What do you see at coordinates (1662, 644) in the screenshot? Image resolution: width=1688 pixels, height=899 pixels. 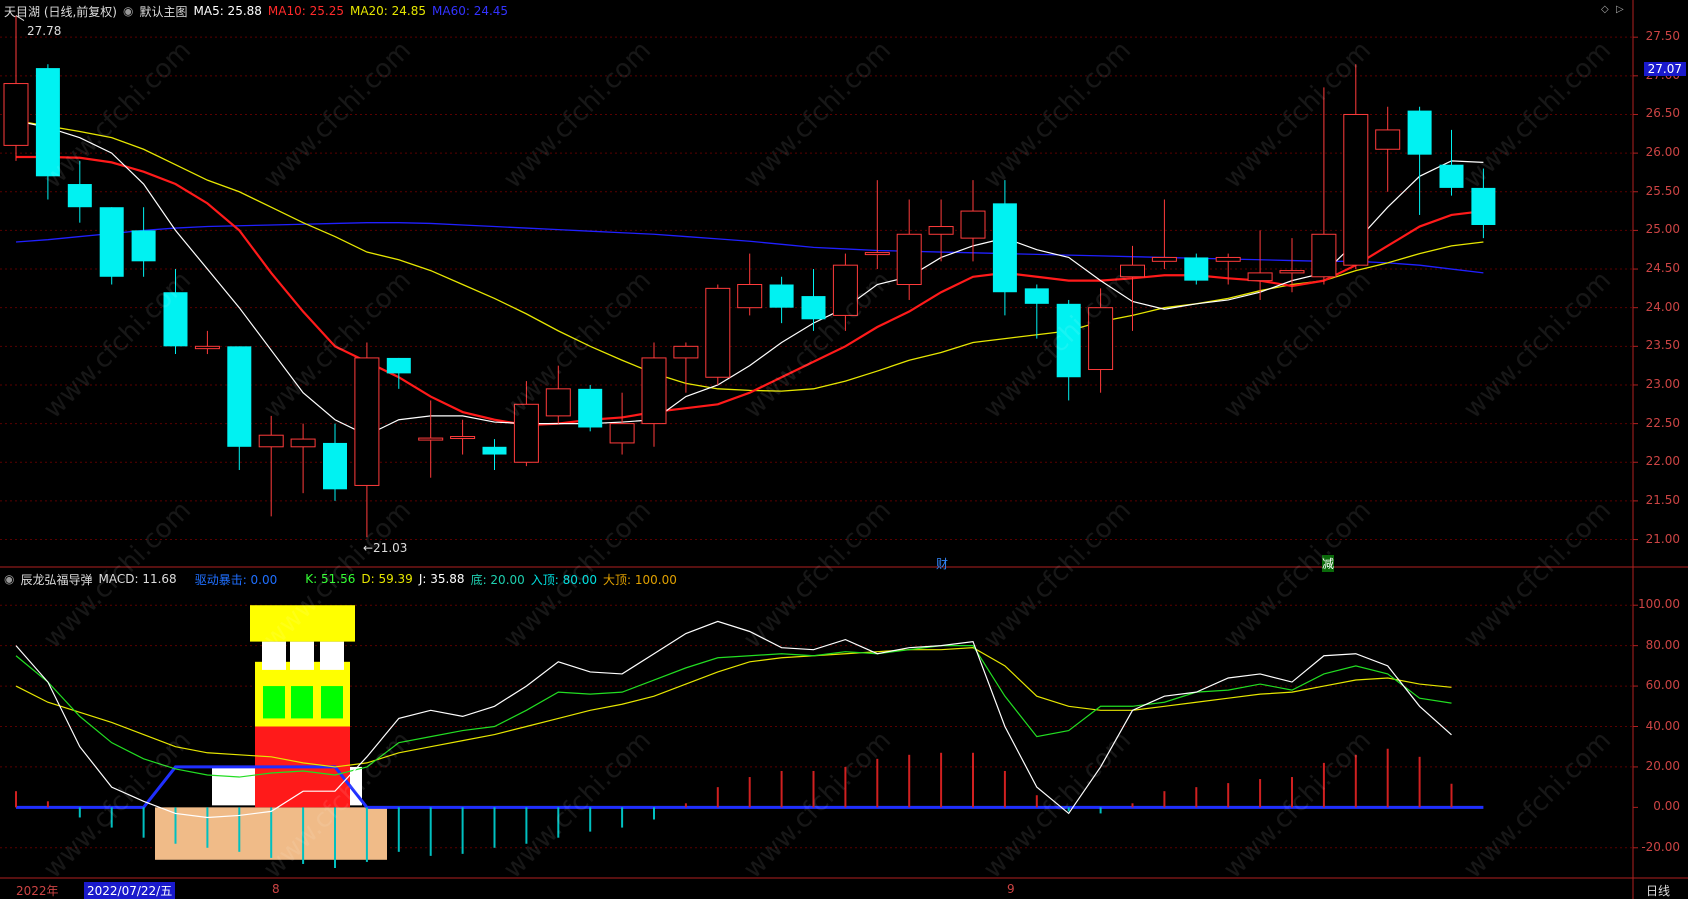 I see `indicator-axis-label: 80.00` at bounding box center [1662, 644].